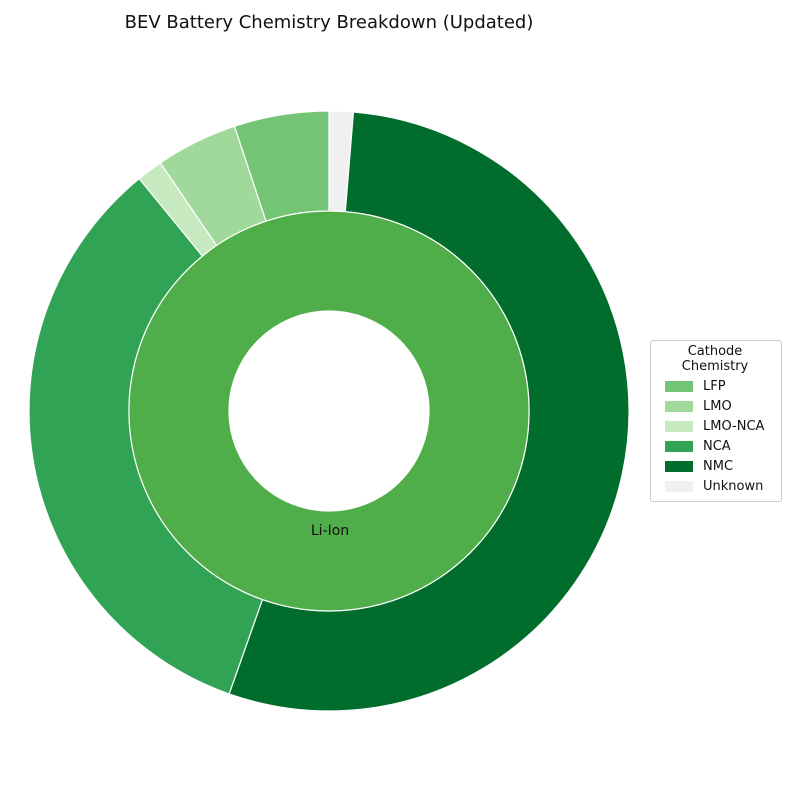 This screenshot has width=800, height=800. I want to click on legend-item: LMO-NCA, so click(719, 426).